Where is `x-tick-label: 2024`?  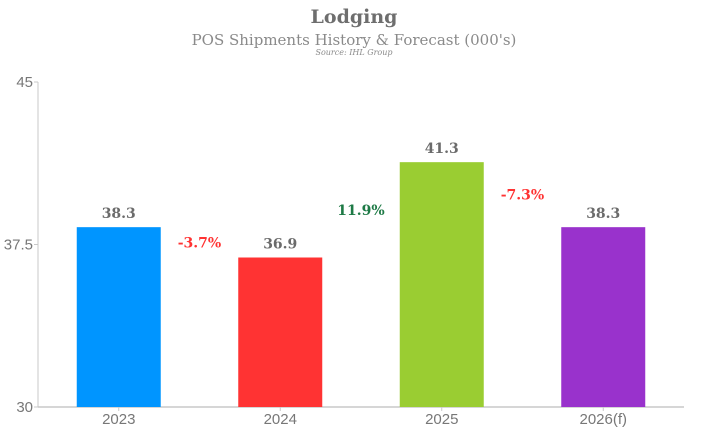
x-tick-label: 2024 is located at coordinates (280, 419).